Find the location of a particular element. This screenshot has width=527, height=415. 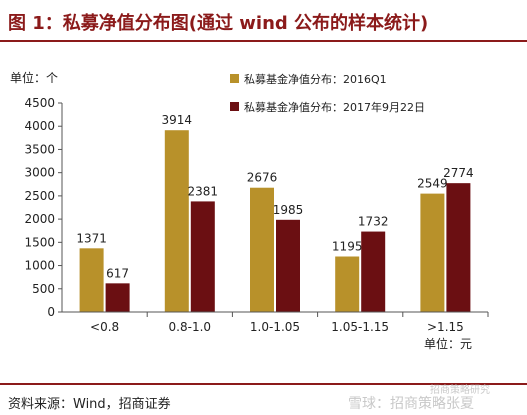

y-axis-unit-label: 单位：个 is located at coordinates (34, 77).